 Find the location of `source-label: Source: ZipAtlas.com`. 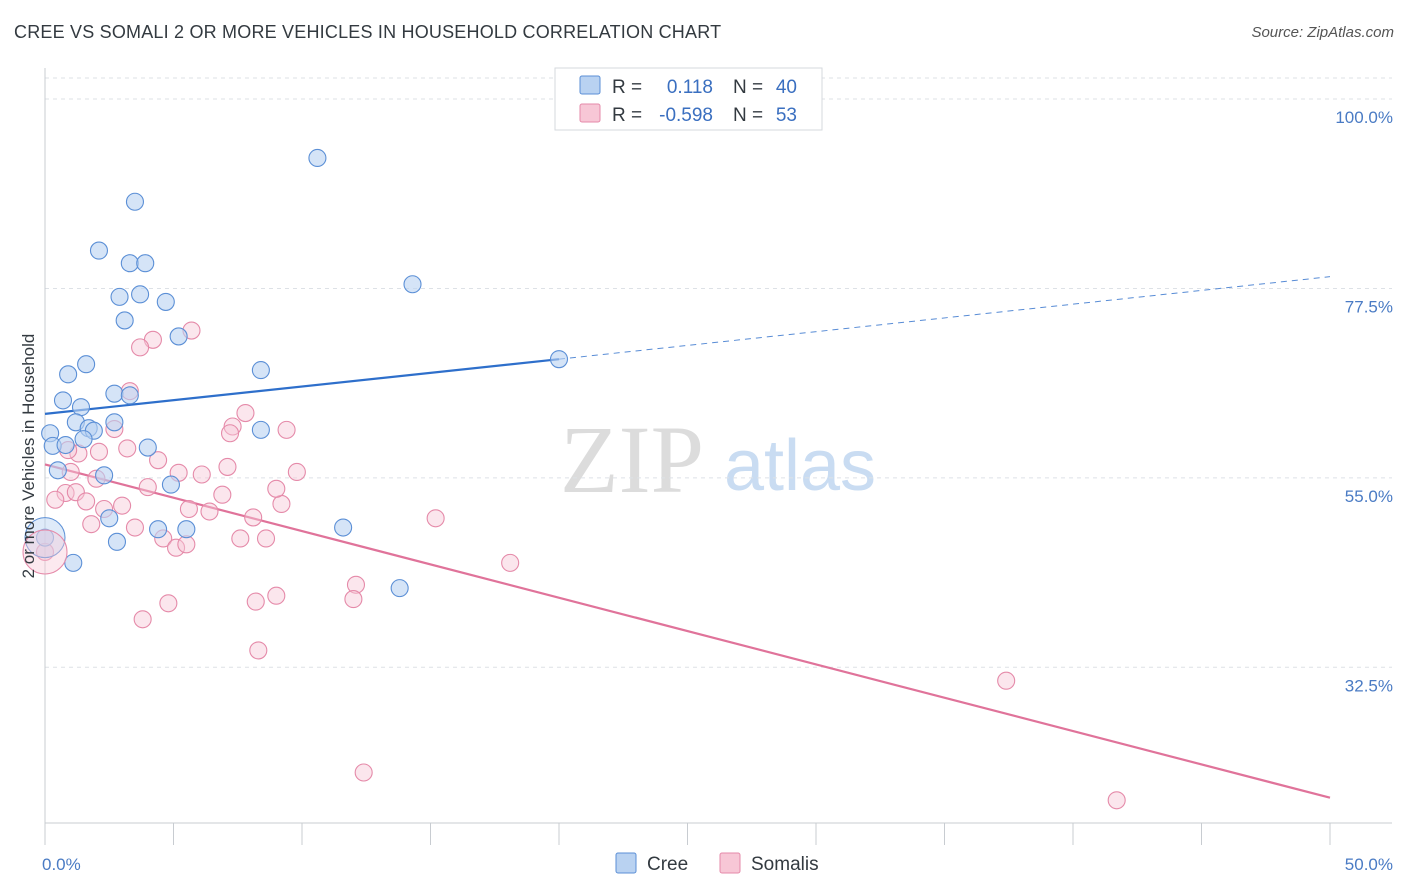

source-label: Source: ZipAtlas.com is located at coordinates (1322, 32).